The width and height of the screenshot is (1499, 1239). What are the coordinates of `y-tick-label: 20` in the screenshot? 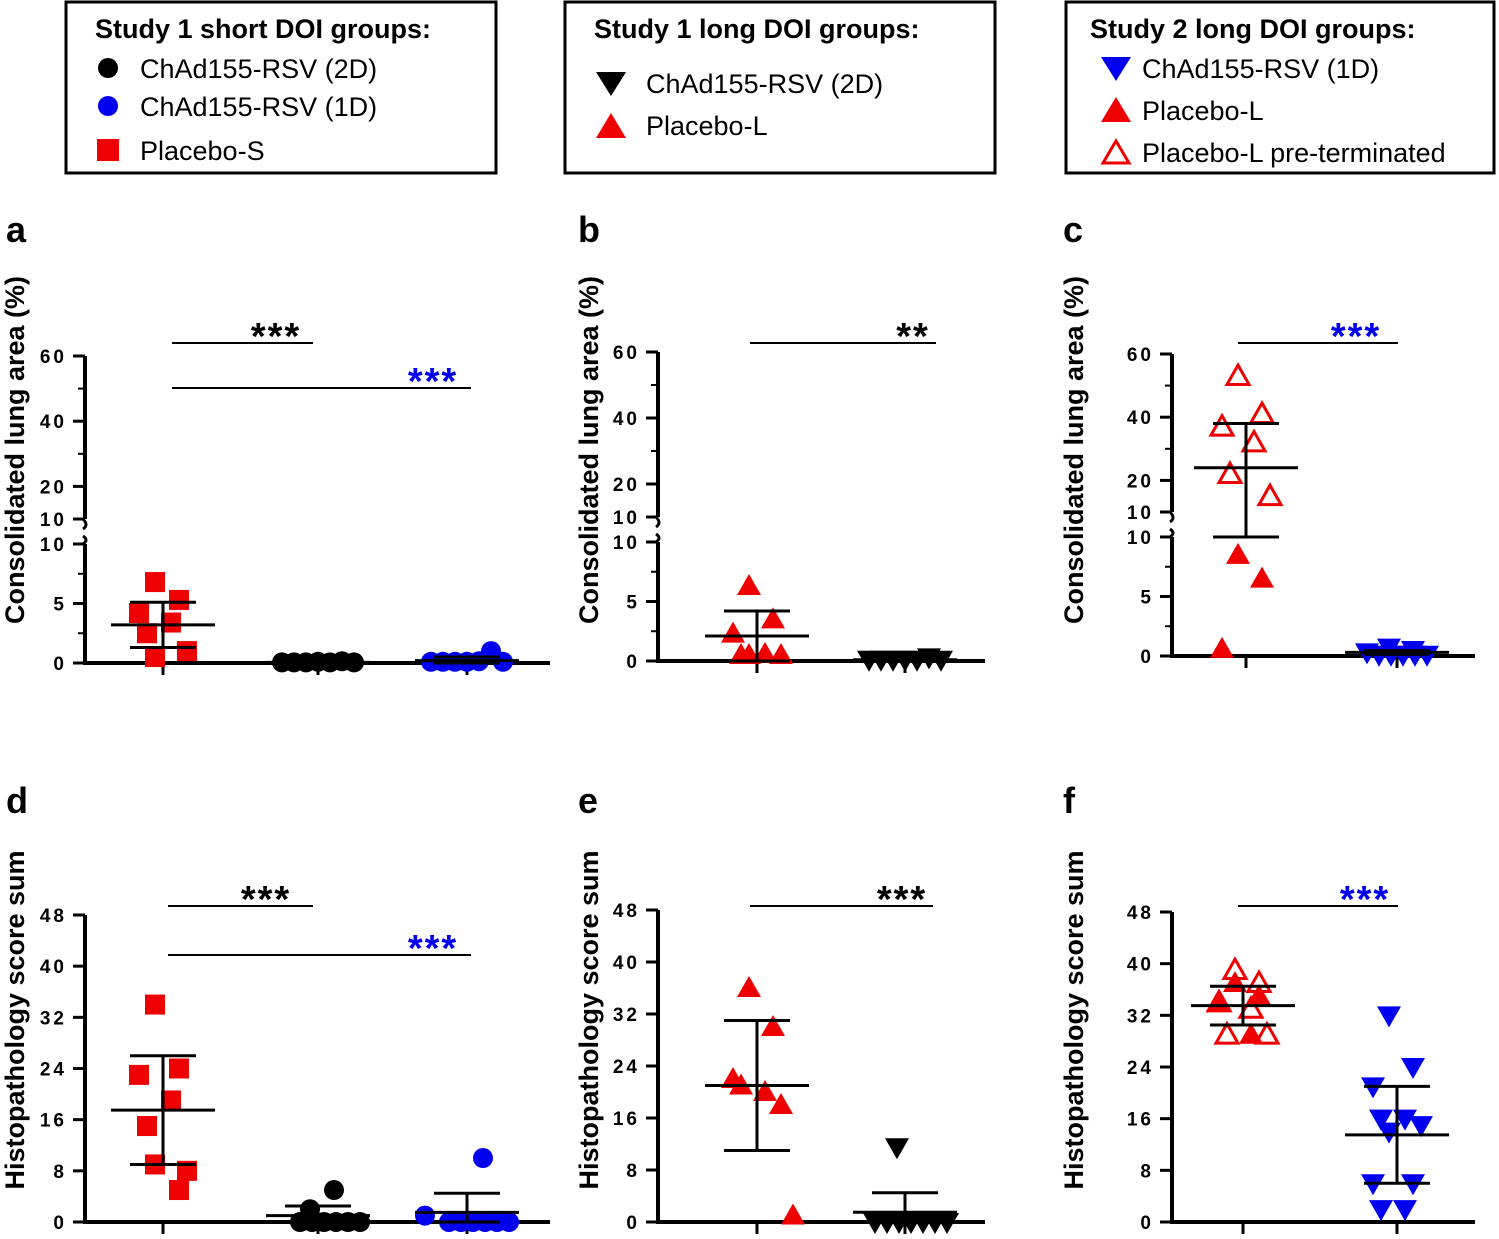 It's located at (53, 487).